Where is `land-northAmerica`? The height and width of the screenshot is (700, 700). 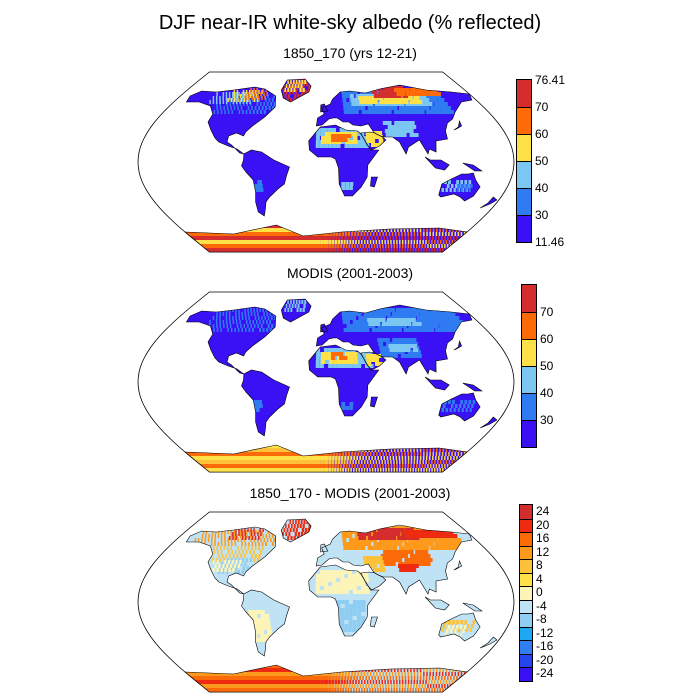
land-northAmerica is located at coordinates (231, 120).